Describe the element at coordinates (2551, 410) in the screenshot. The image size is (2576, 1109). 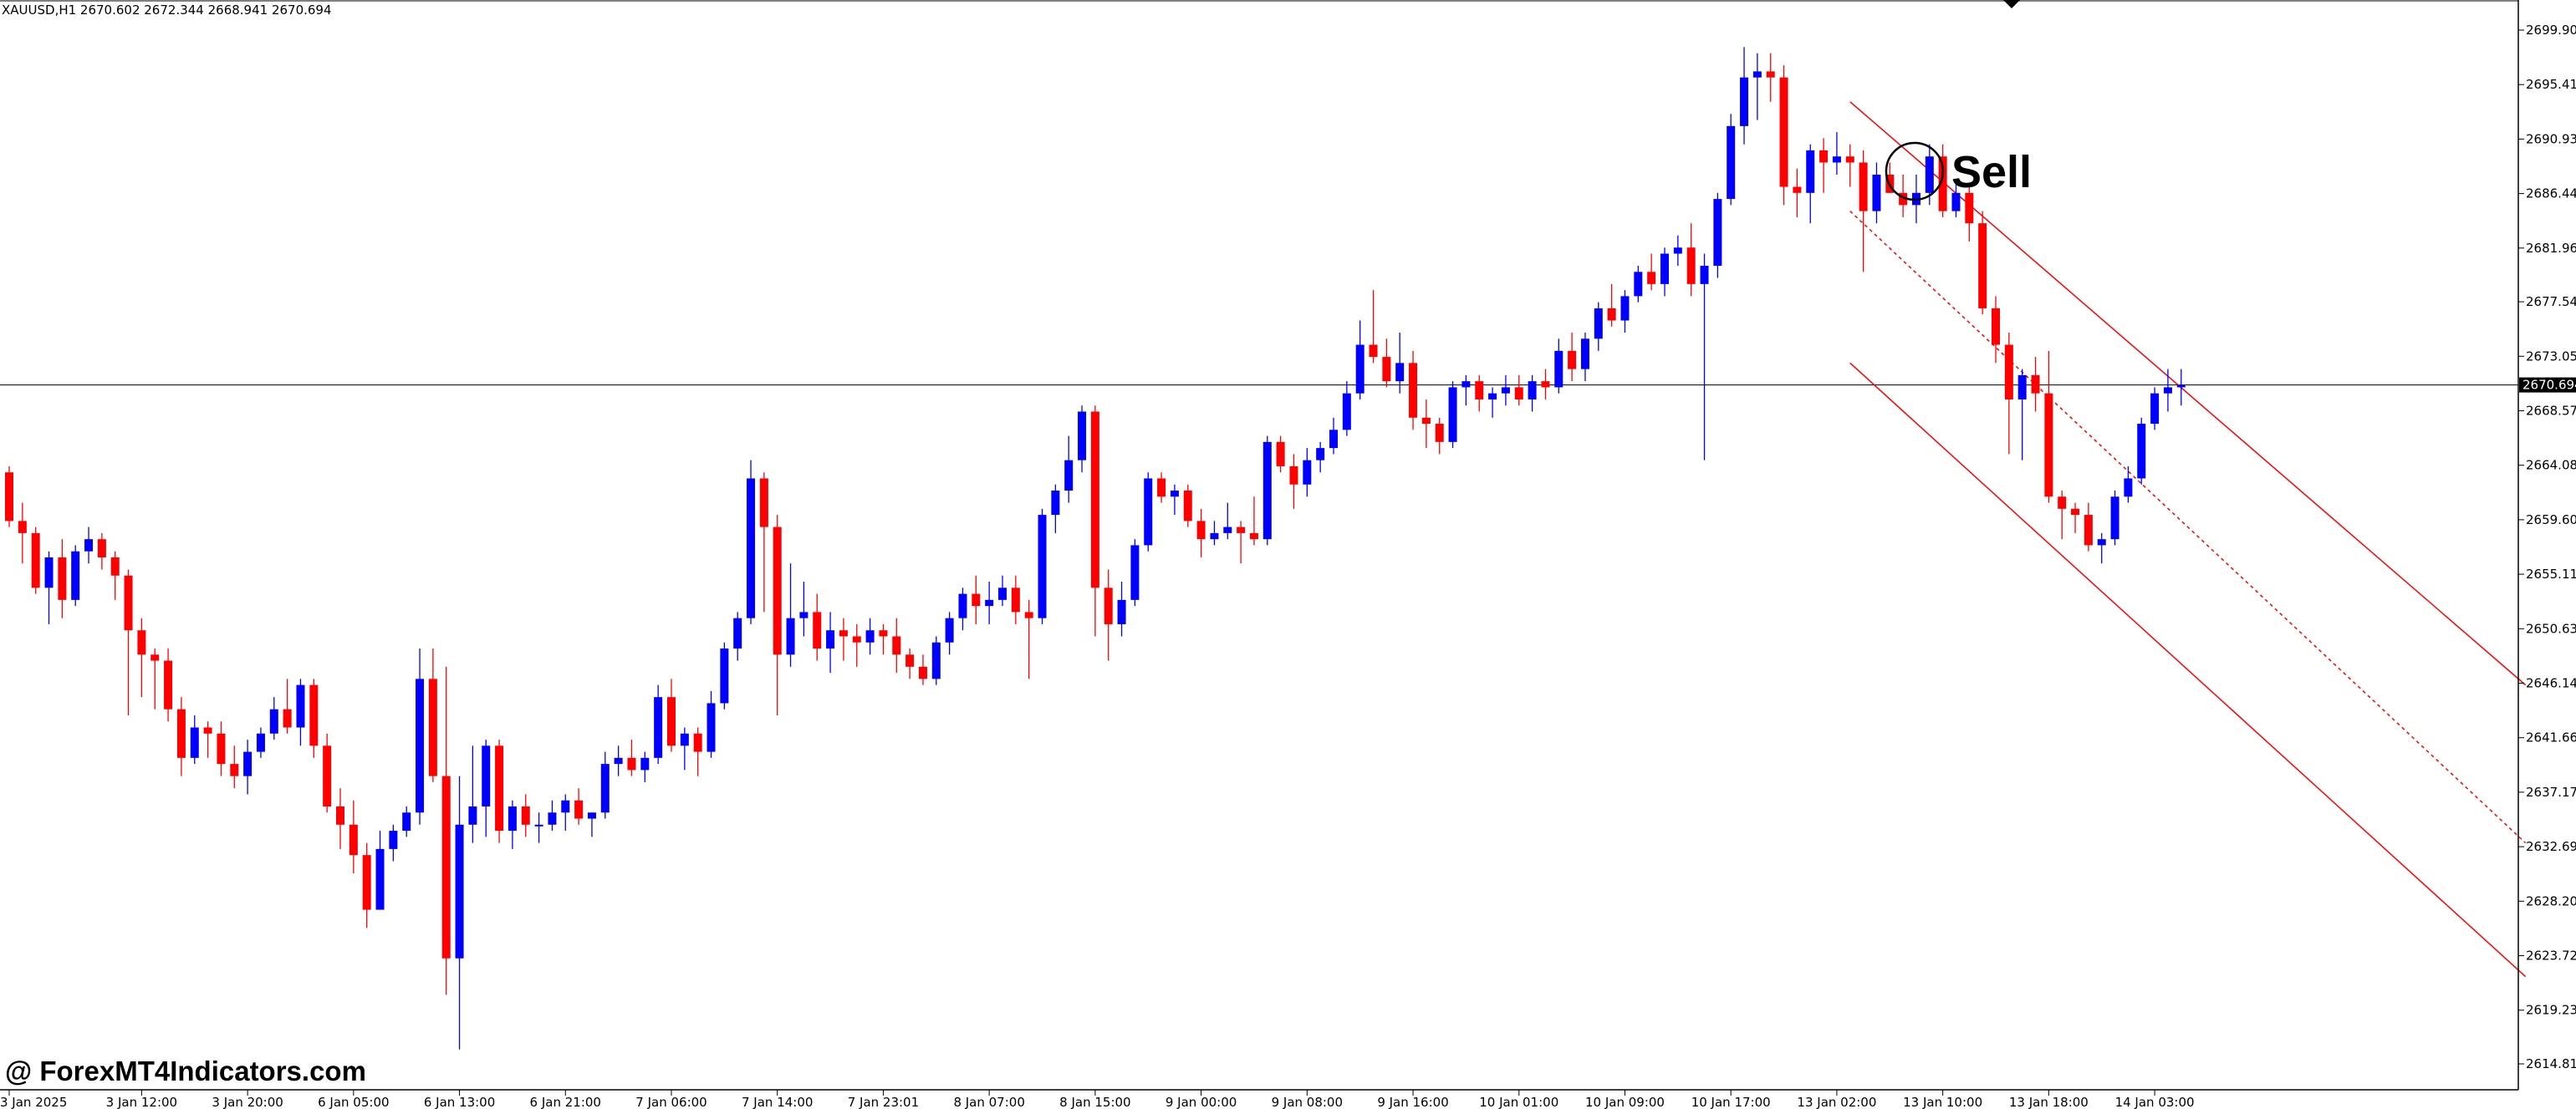
I see `y-tick-label: 2668.570` at that location.